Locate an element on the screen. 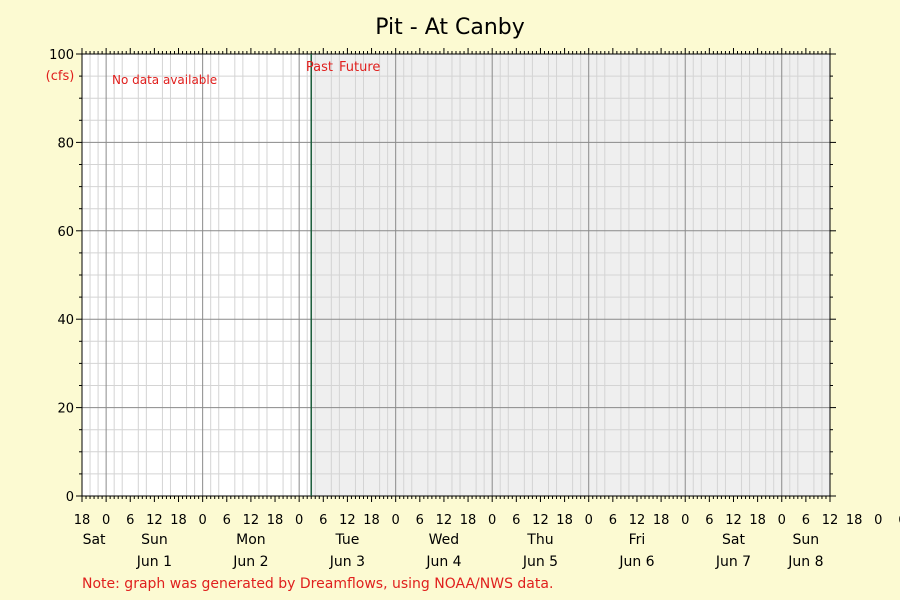 The image size is (900, 600). x-date-label: Jun 5 is located at coordinates (540, 562).